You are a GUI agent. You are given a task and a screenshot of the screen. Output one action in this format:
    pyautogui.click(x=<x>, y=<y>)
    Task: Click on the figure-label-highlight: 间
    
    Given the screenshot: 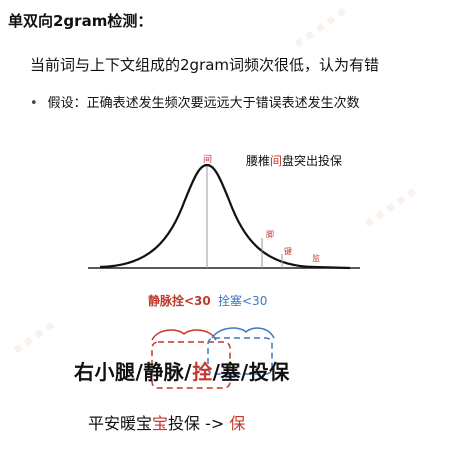 What is the action you would take?
    pyautogui.click(x=276, y=161)
    